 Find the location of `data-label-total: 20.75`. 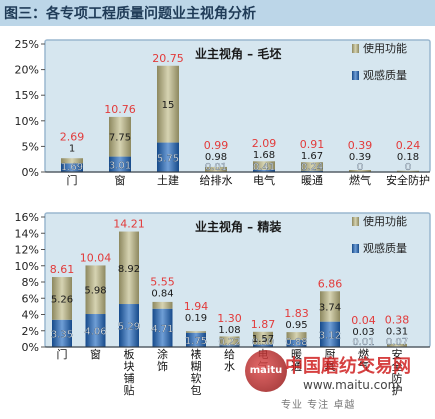

data-label-total: 20.75 is located at coordinates (168, 58).